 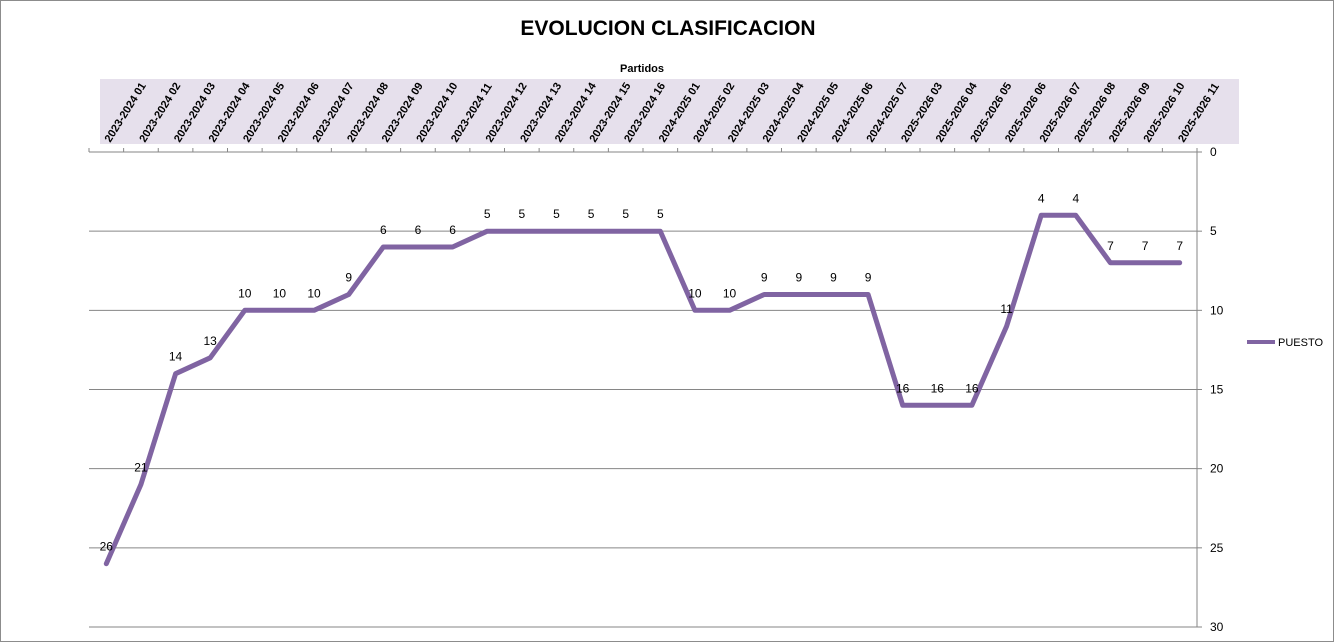 I want to click on chart-title: EVOLUCION CLASIFICACION, so click(x=667, y=28).